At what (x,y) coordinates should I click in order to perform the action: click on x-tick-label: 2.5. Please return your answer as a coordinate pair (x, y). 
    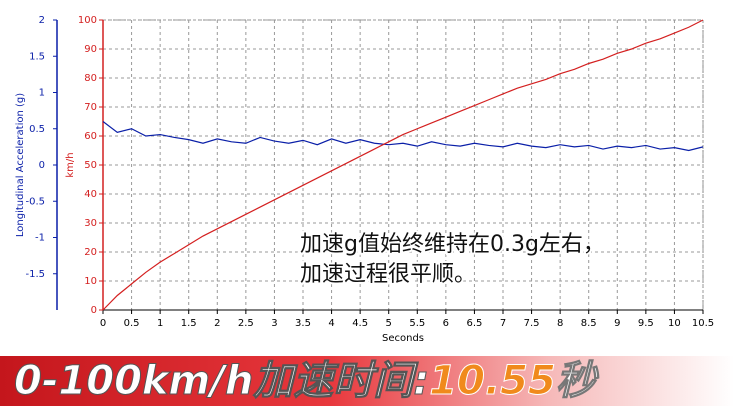
    Looking at the image, I should click on (246, 323).